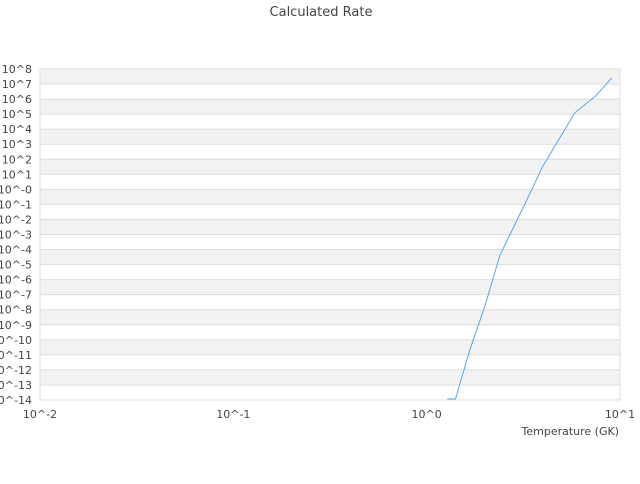 The image size is (640, 484). Describe the element at coordinates (570, 431) in the screenshot. I see `x-axis-label: Temperature (GK)` at that location.